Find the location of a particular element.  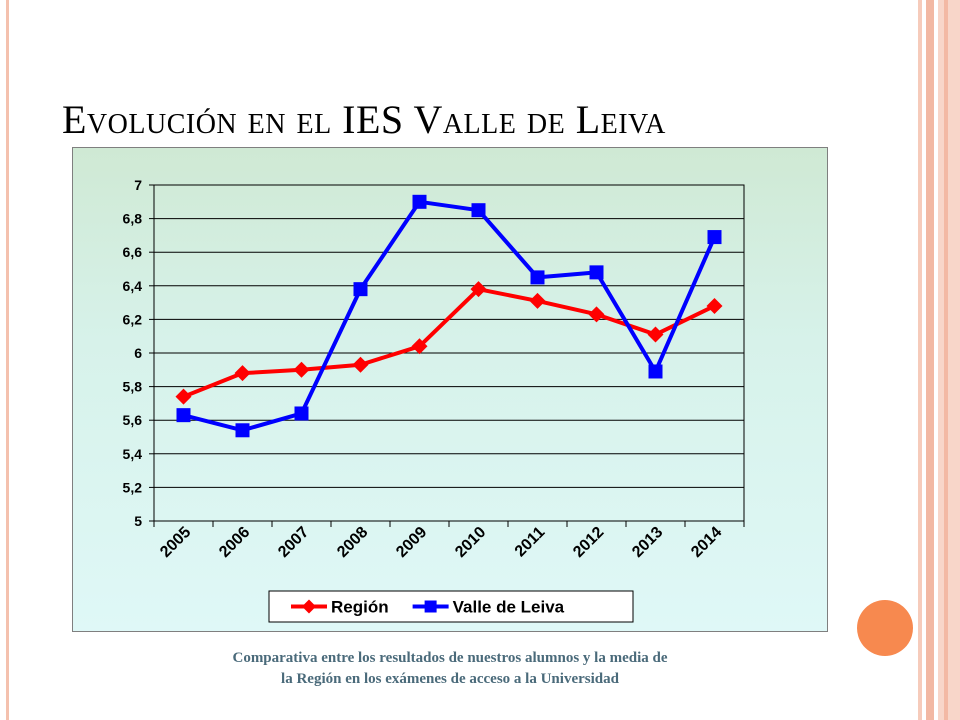

x-tick-label: 2014 is located at coordinates (706, 542).